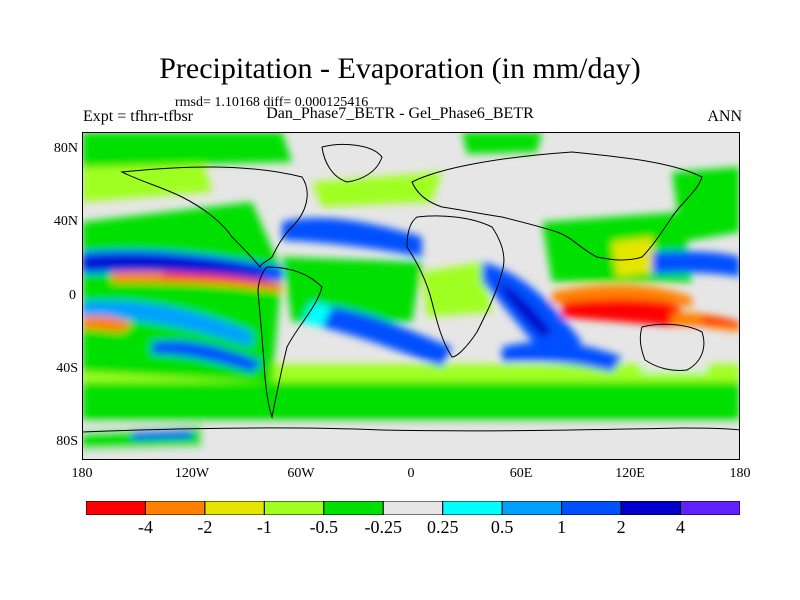 The height and width of the screenshot is (600, 800). Describe the element at coordinates (72, 295) in the screenshot. I see `lat-tick-0: 0` at that location.